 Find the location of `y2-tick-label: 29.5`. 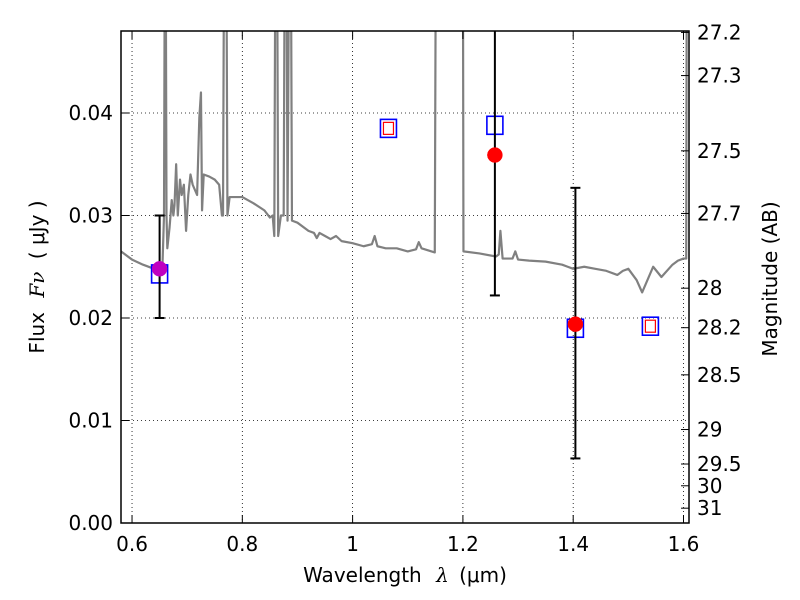

y2-tick-label: 29.5 is located at coordinates (719, 464).